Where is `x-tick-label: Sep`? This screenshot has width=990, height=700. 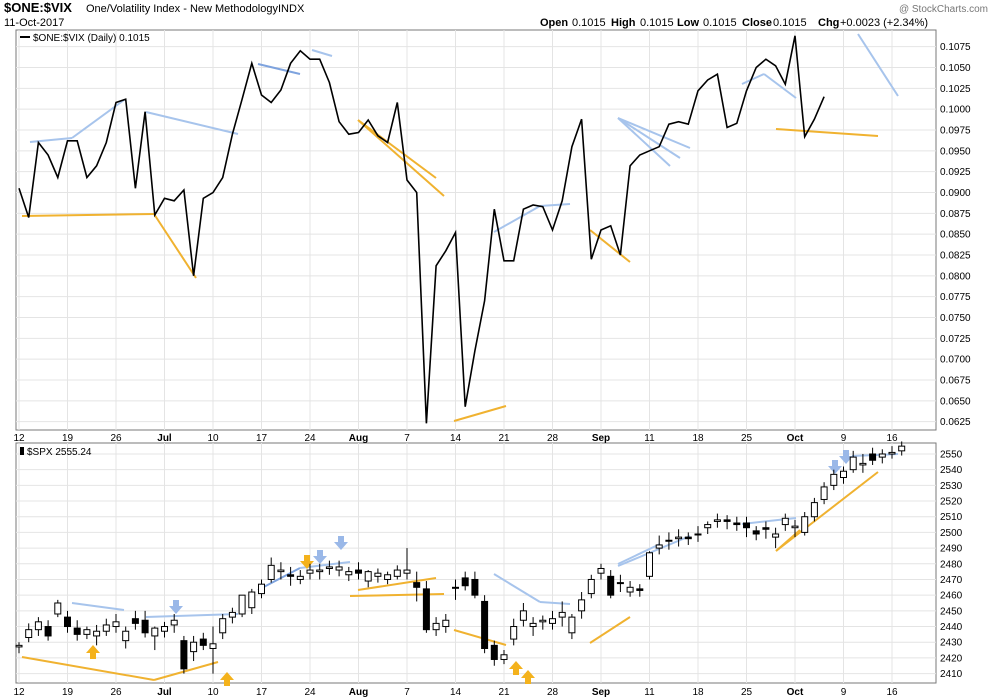 x-tick-label: Sep is located at coordinates (601, 692).